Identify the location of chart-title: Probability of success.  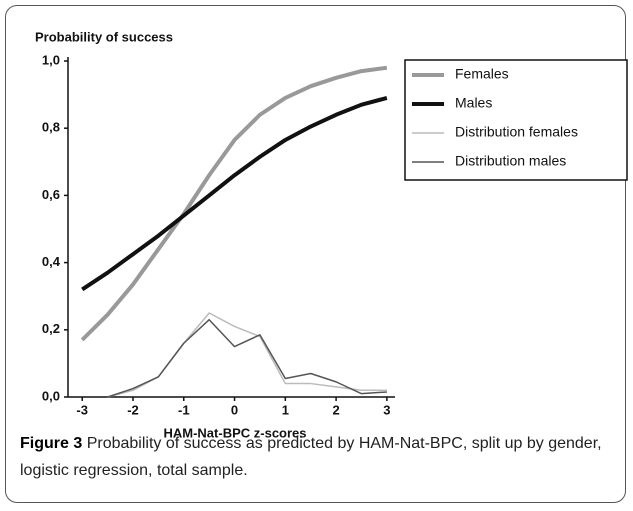
(104, 36).